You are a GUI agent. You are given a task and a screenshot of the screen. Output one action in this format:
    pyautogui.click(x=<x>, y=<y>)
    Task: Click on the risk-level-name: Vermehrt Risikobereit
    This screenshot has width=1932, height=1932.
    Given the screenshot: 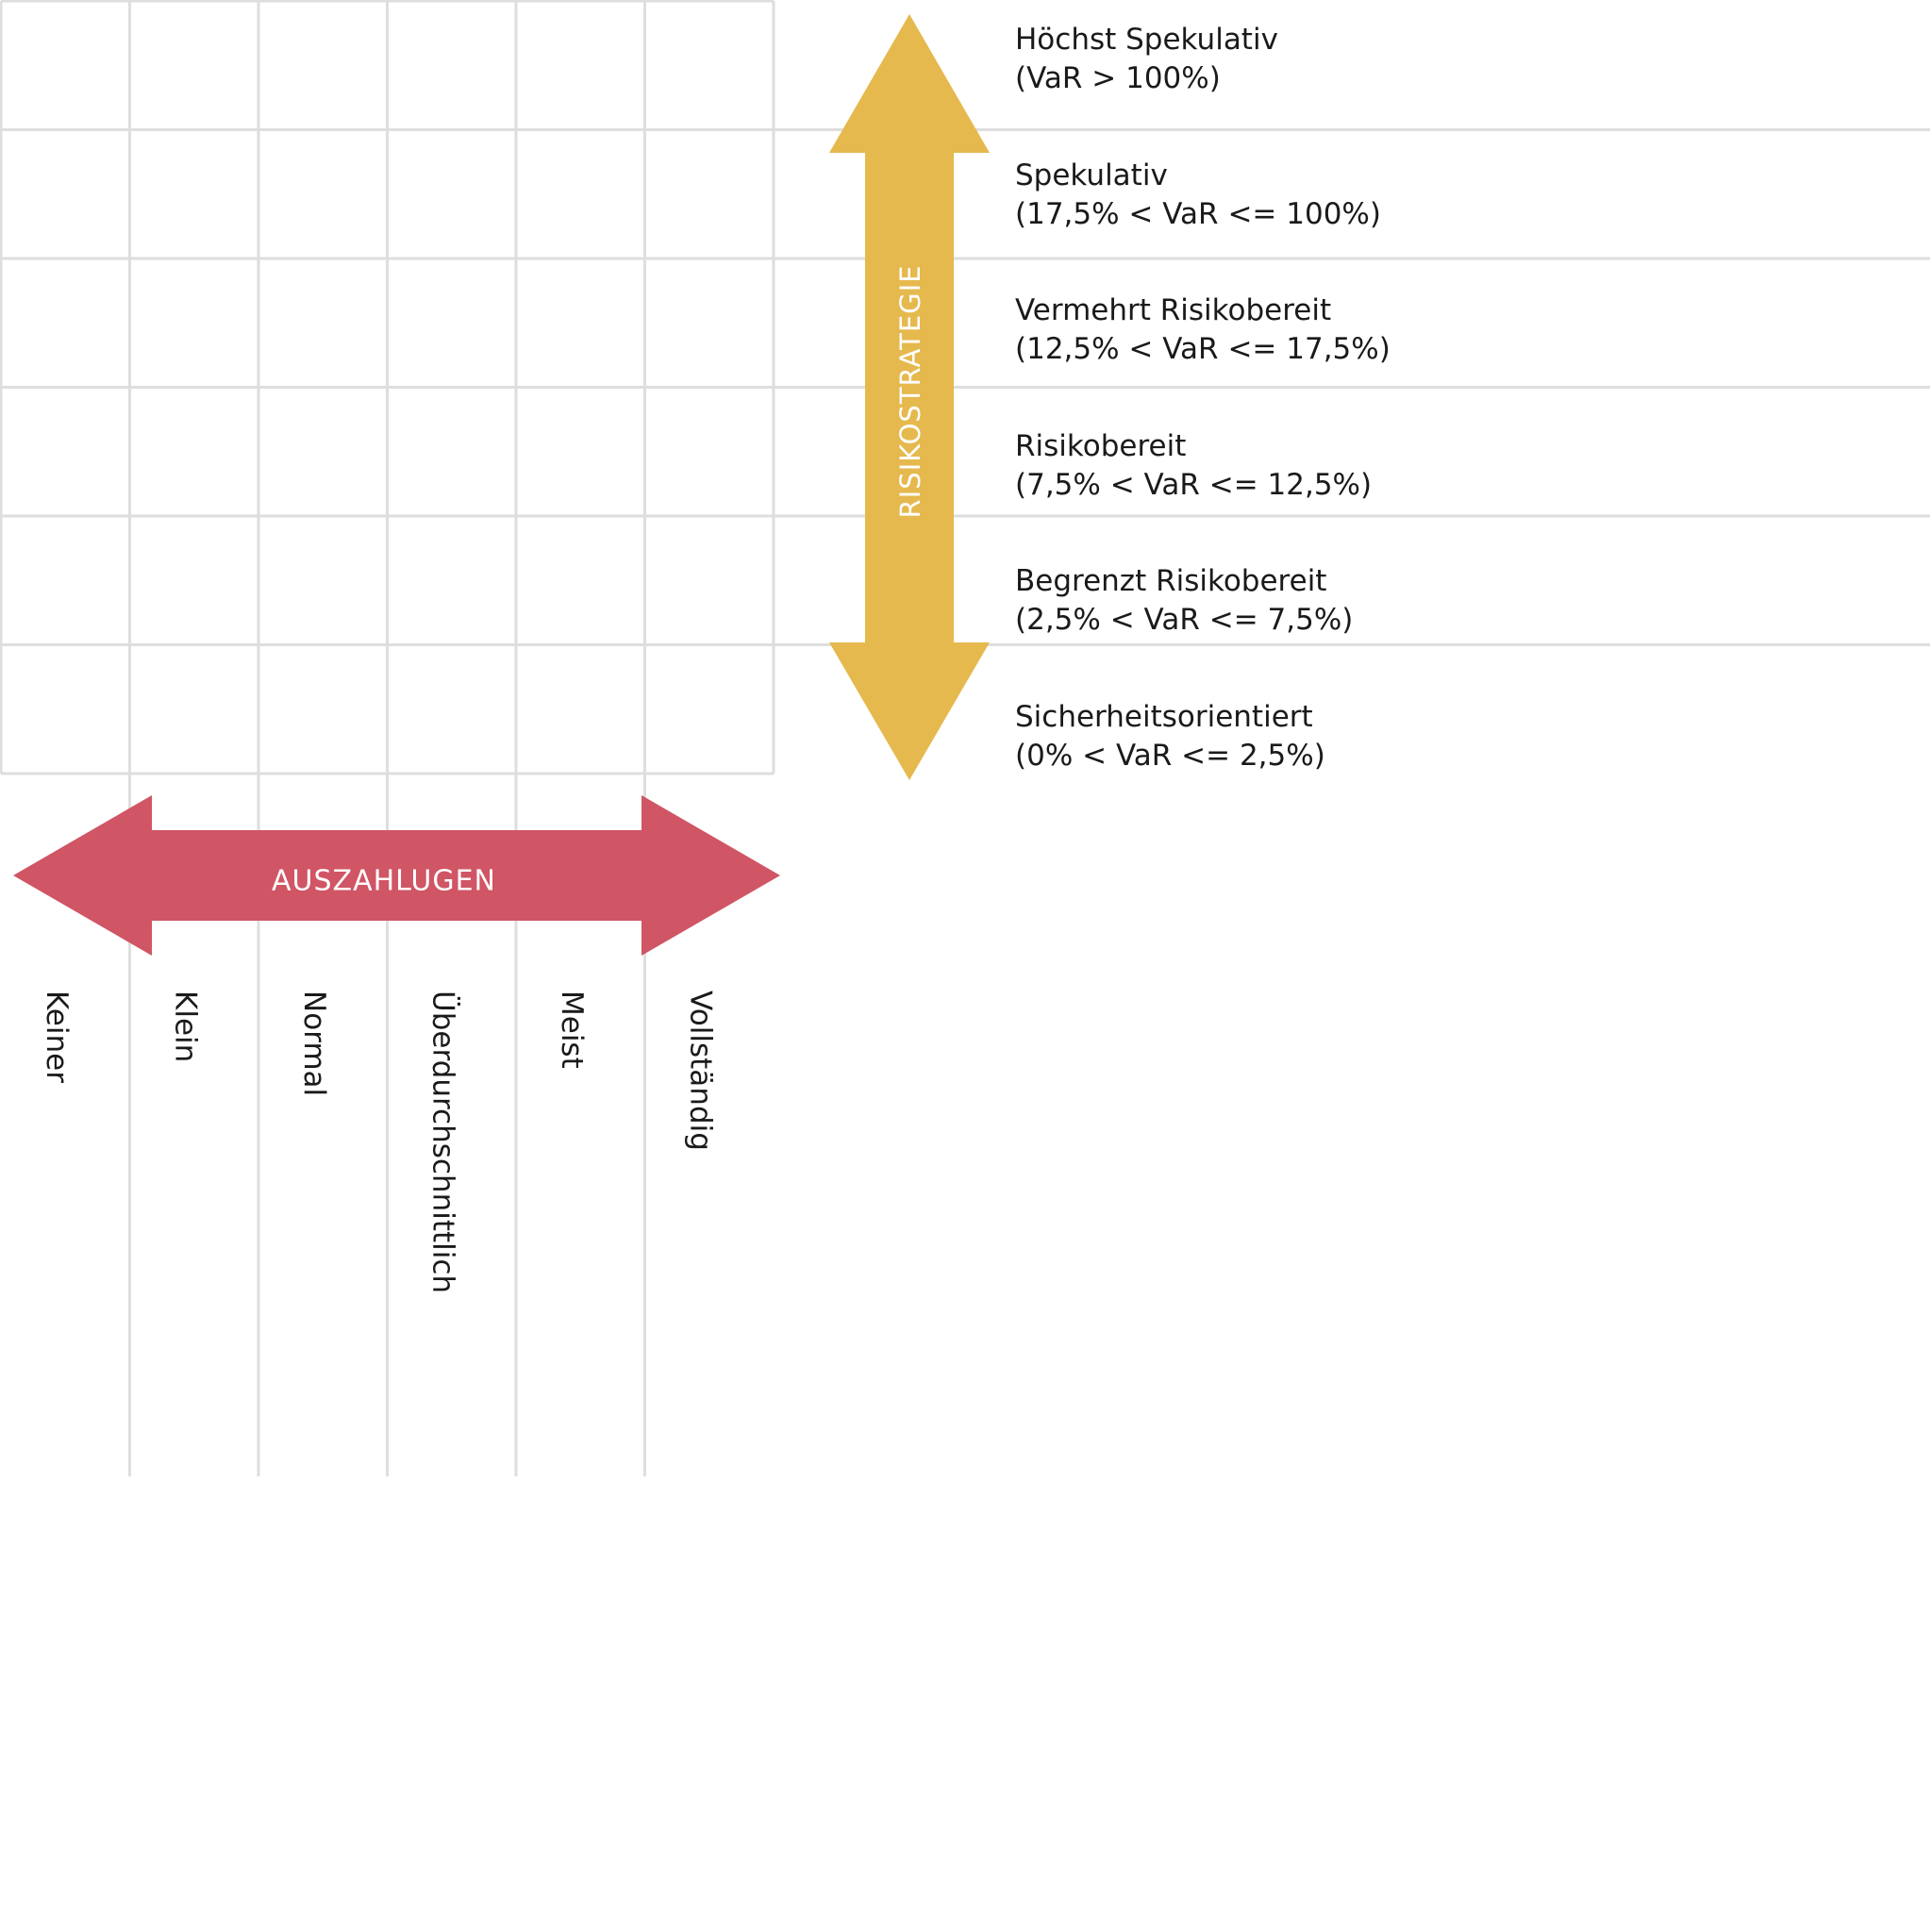 What is the action you would take?
    pyautogui.click(x=1174, y=310)
    